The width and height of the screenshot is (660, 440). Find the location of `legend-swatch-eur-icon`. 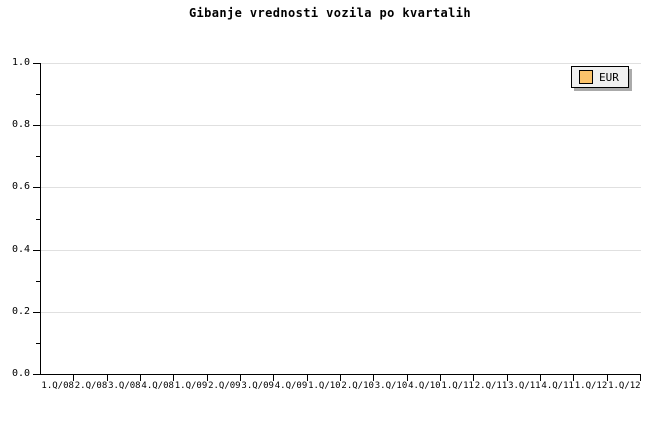

legend-swatch-eur-icon is located at coordinates (586, 77).